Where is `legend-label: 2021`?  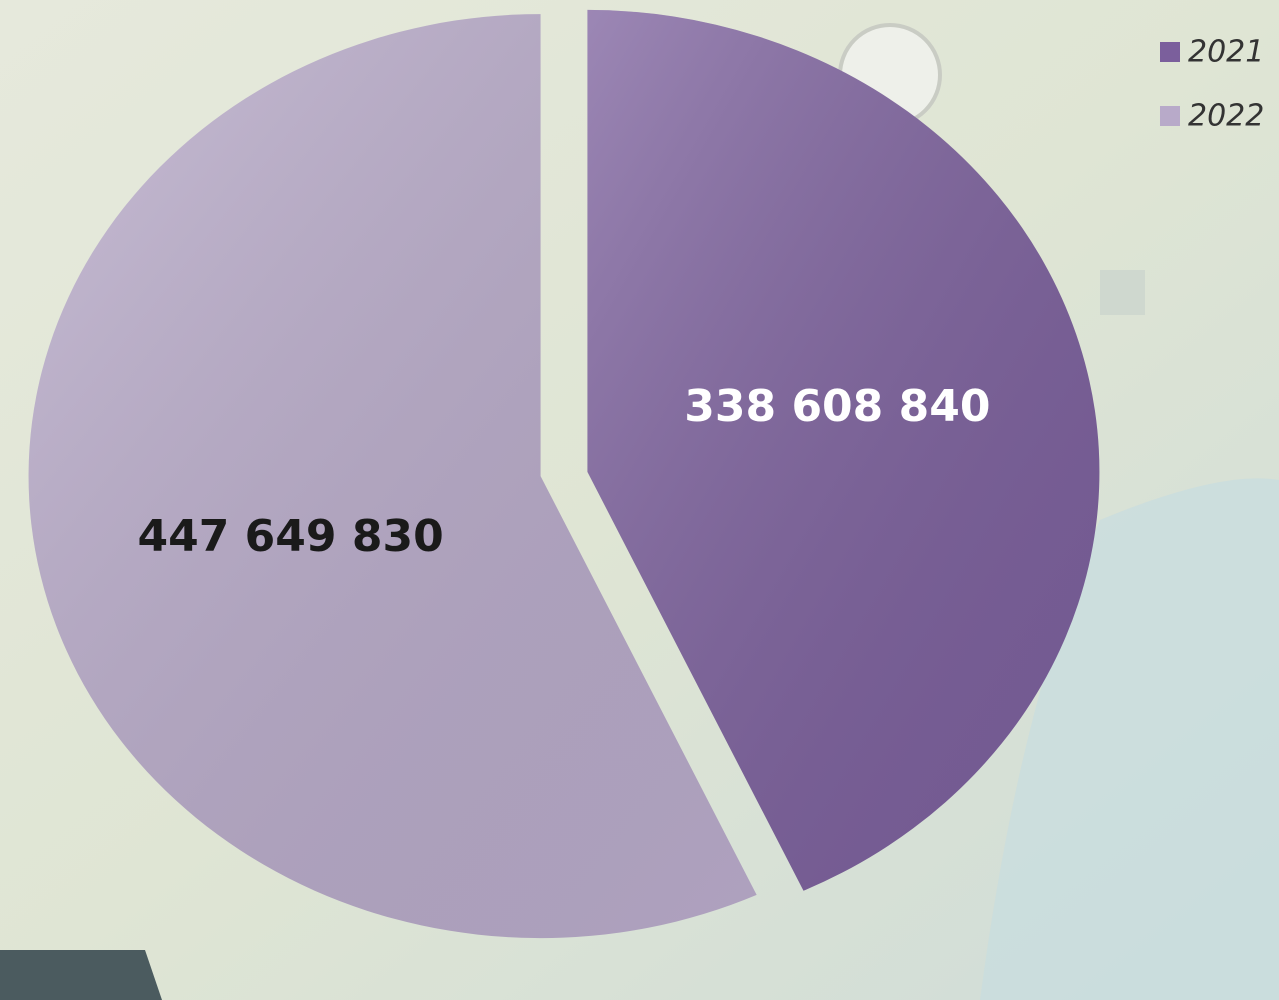
legend-label: 2021 is located at coordinates (1226, 52).